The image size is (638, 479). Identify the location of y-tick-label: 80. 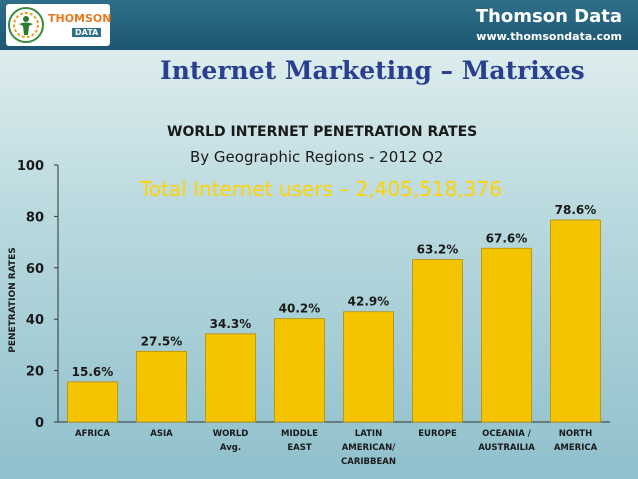
(35, 217).